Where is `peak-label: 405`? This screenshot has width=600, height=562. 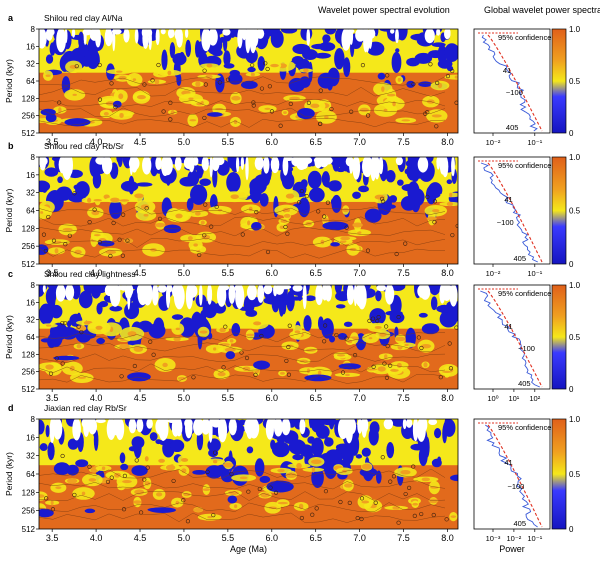
peak-label: 405 is located at coordinates (520, 523).